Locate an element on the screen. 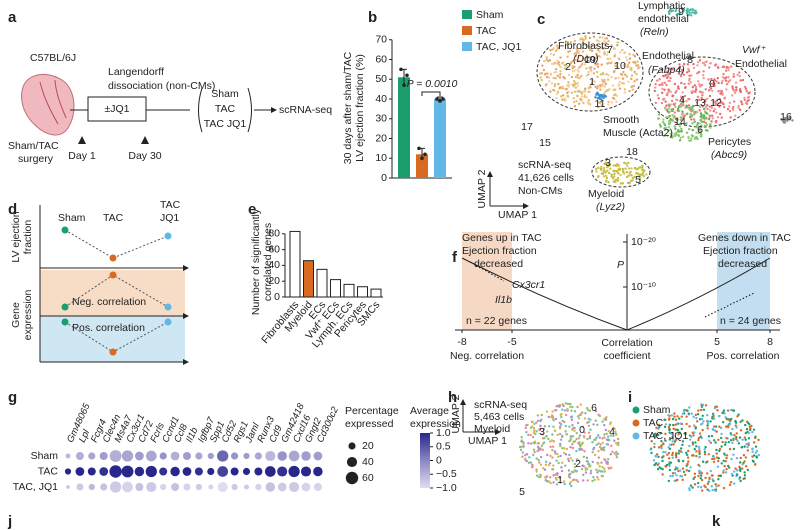  tick-label: 5 is located at coordinates (717, 342).